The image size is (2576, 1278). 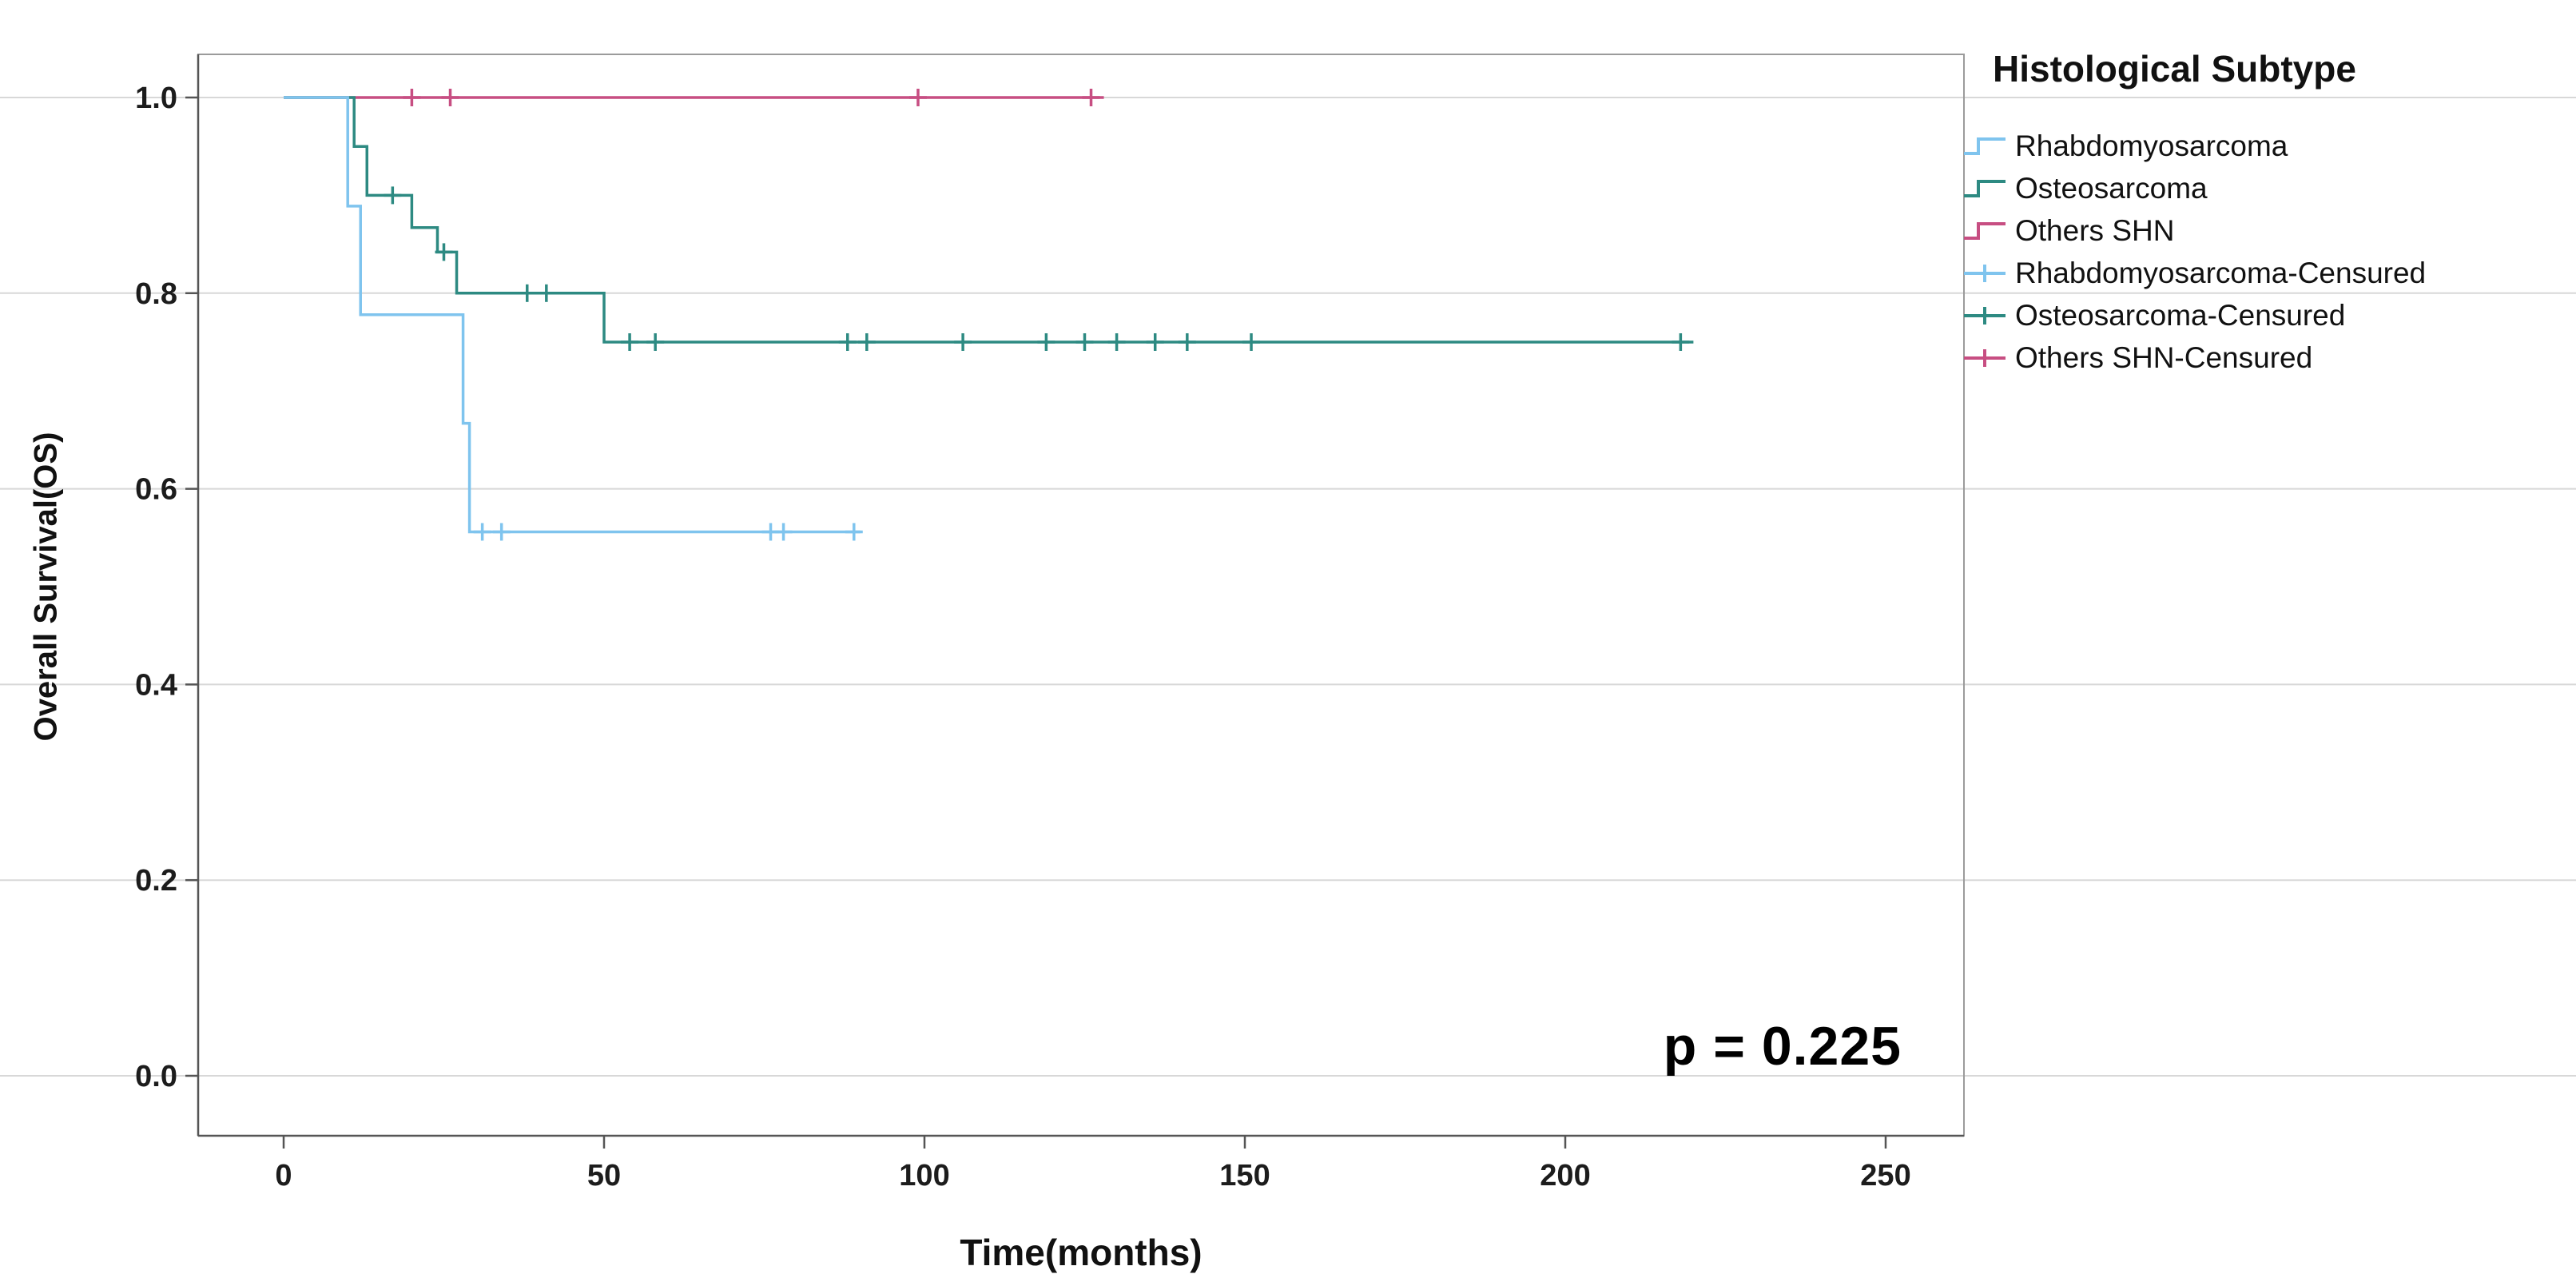 I want to click on x-axis-title: Time(months), so click(x=1081, y=1252).